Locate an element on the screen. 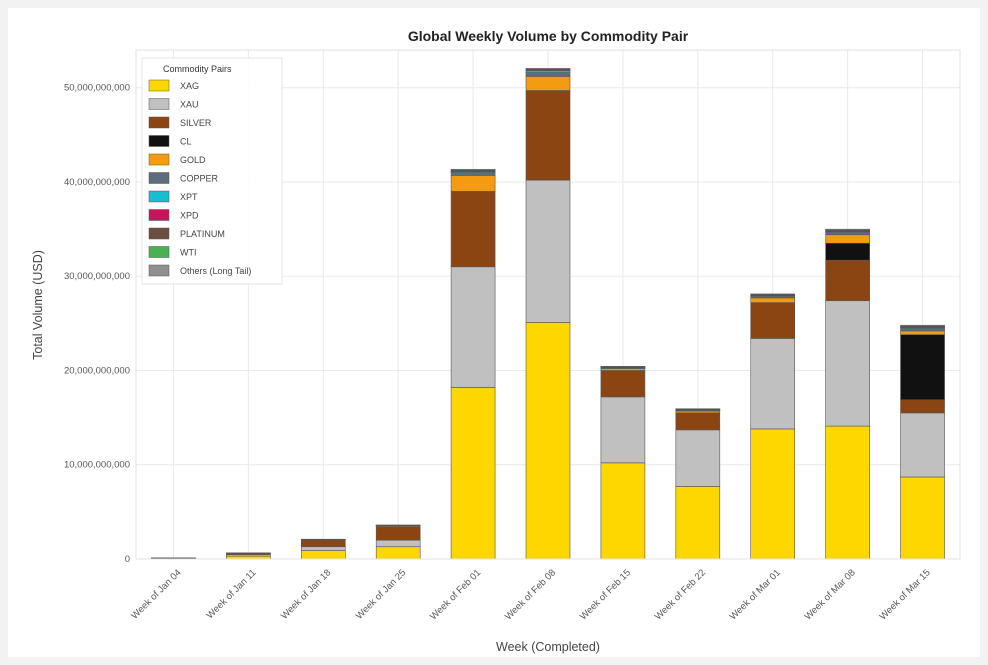 The width and height of the screenshot is (988, 665). legend-label: WTI is located at coordinates (188, 253).